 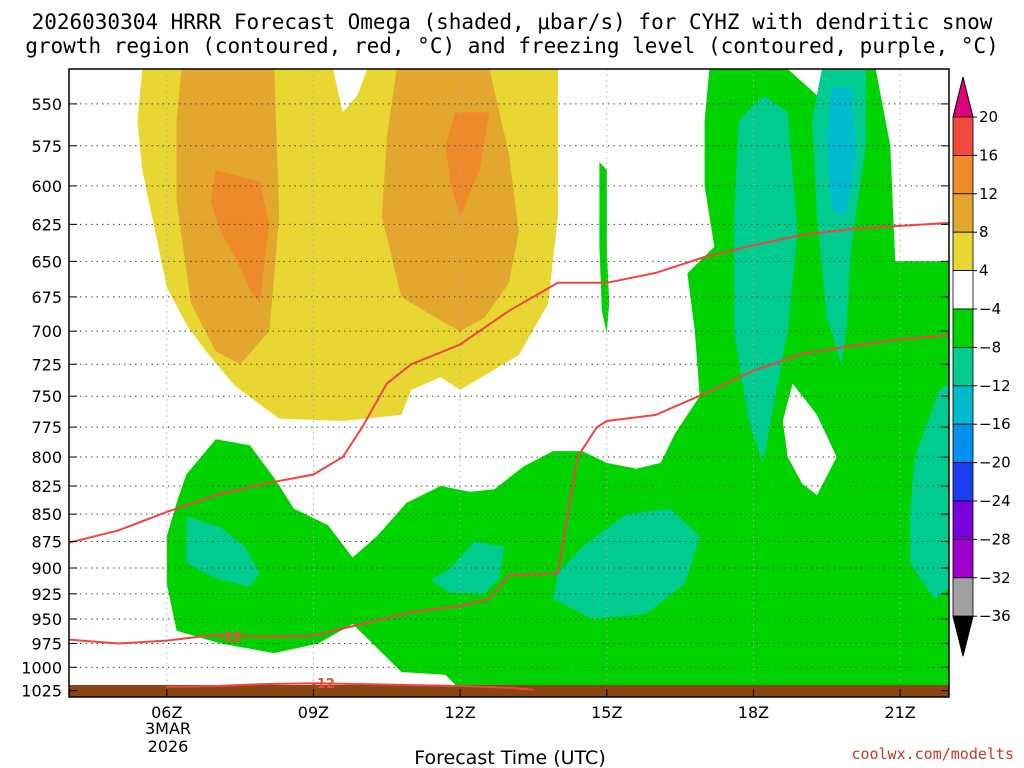 I want to click on y-tick-label-900: 900, so click(x=46, y=568).